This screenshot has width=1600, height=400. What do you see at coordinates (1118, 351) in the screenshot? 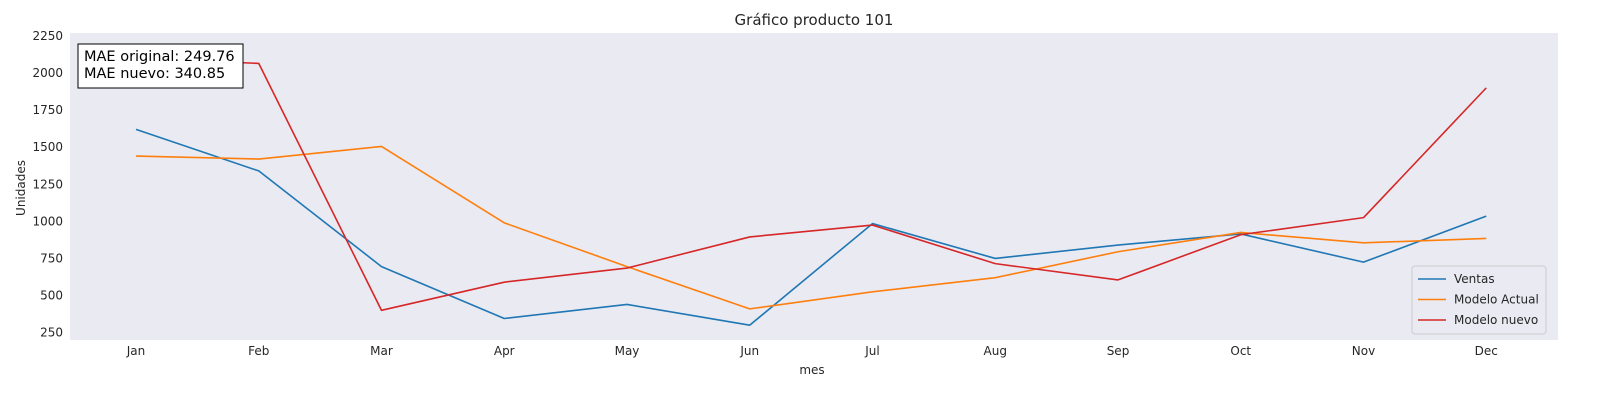
I see `x-tick-label: Sep` at bounding box center [1118, 351].